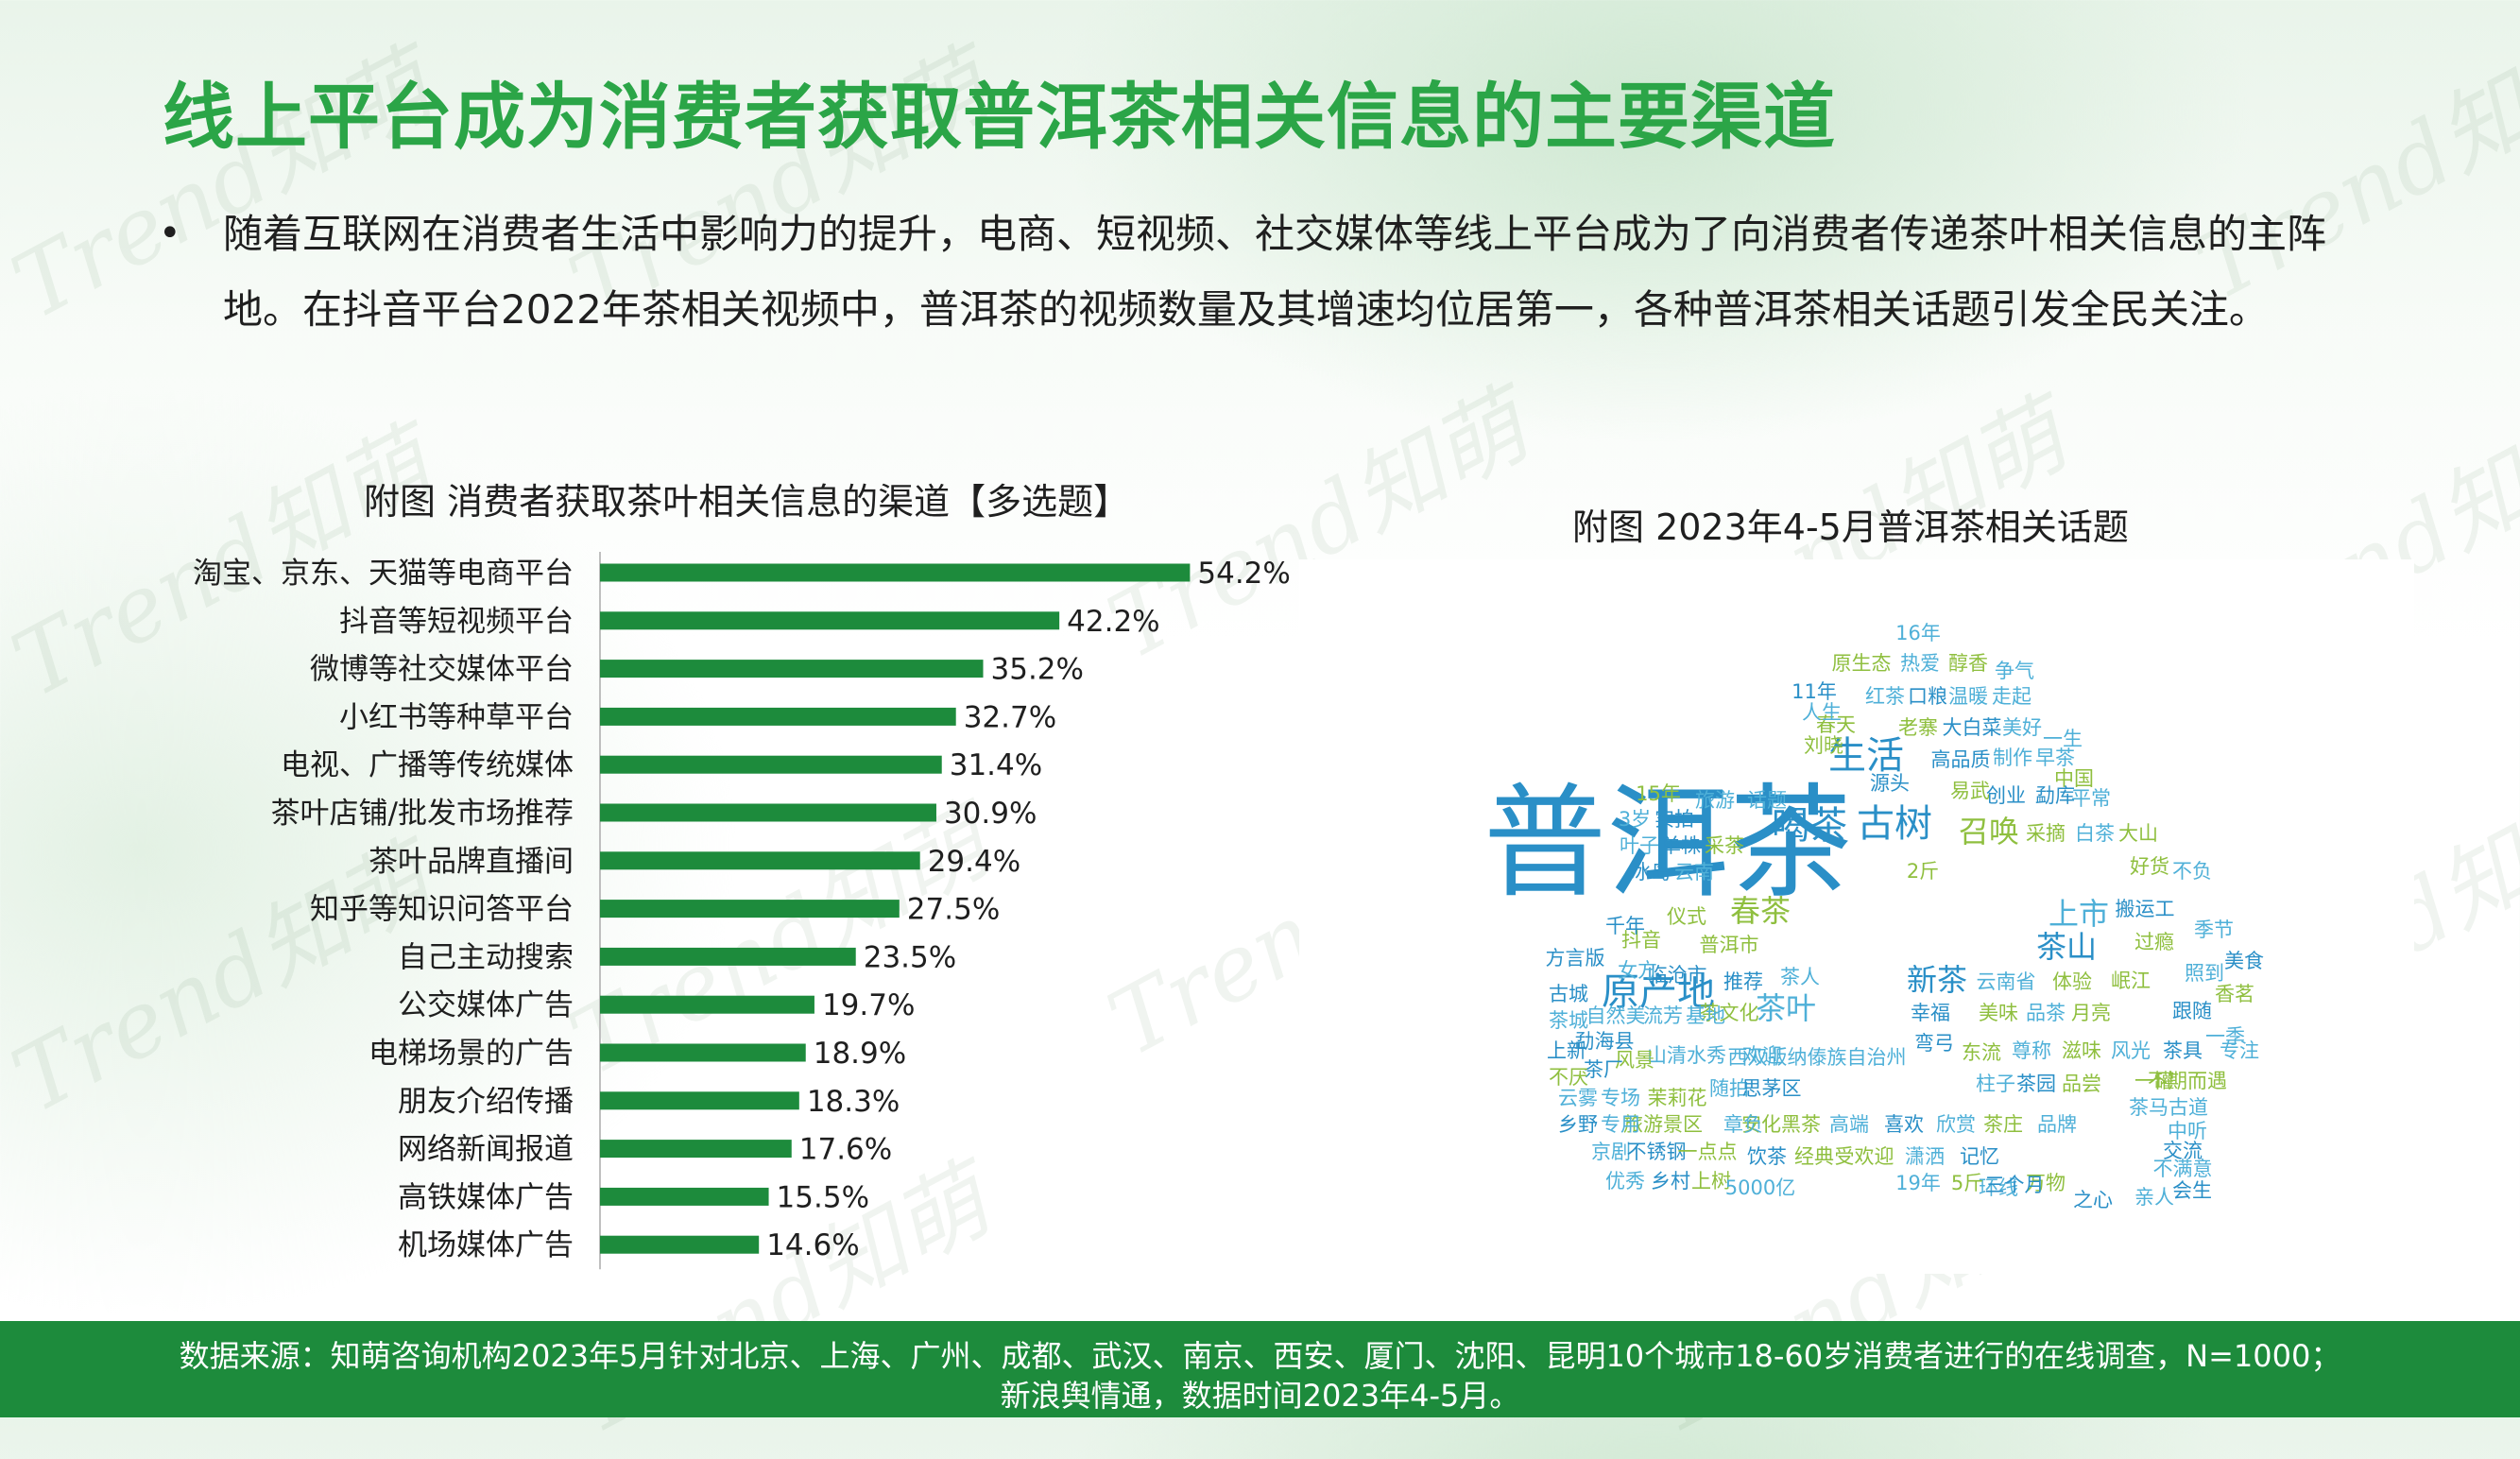 The image size is (2520, 1459). What do you see at coordinates (1995, 1084) in the screenshot?
I see `wordcloud-word: 柱子` at bounding box center [1995, 1084].